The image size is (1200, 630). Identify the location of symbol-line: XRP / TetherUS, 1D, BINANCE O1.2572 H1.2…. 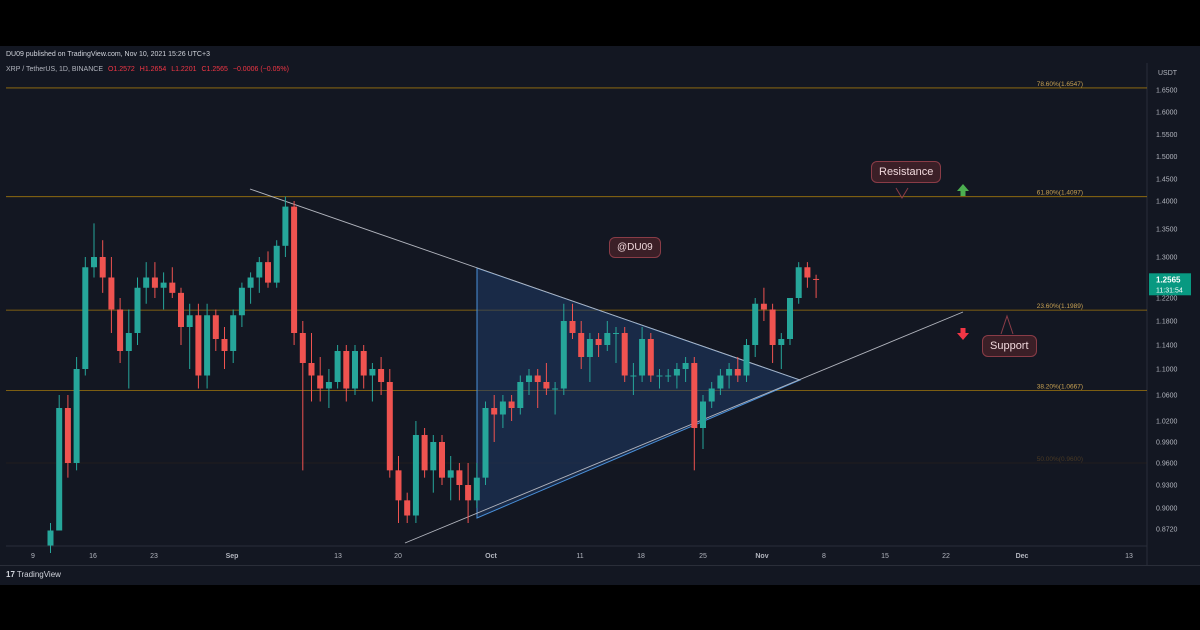
(149, 69).